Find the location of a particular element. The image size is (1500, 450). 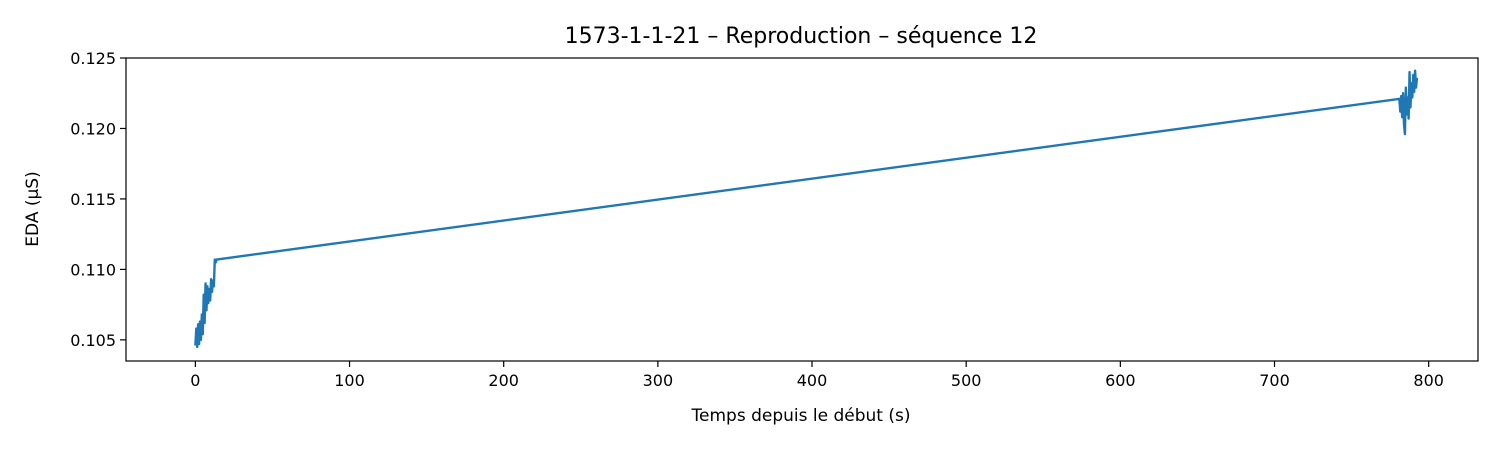

x-axis: 0 100 200 300 400 500 600 700 800 is located at coordinates (817, 375).